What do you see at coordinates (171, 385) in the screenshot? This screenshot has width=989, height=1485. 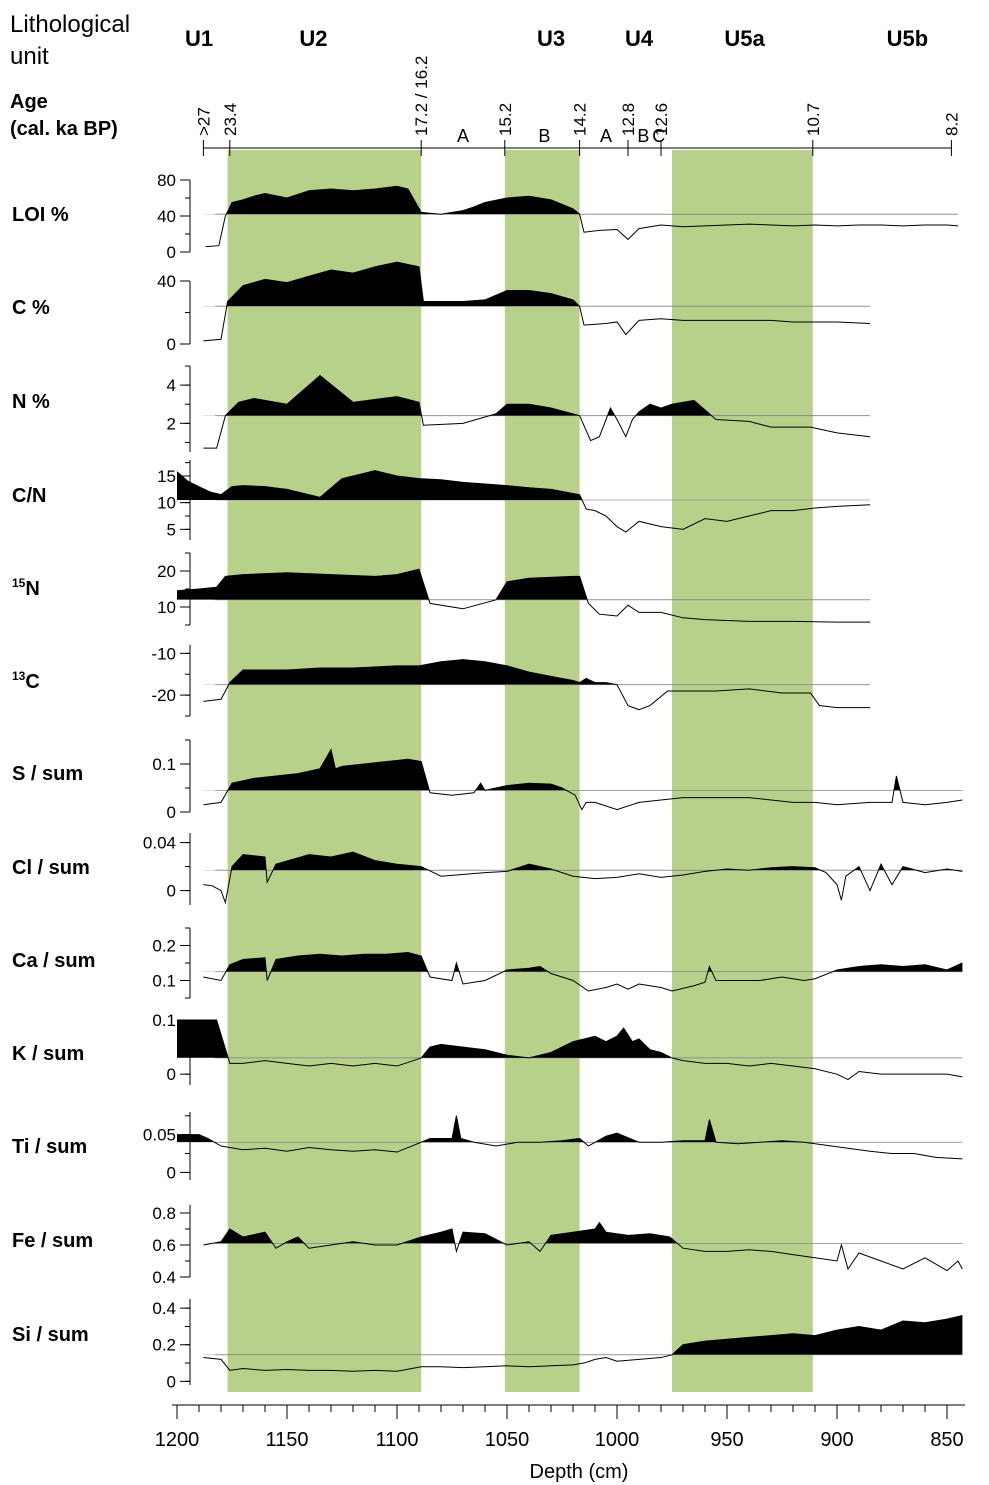 I see `y-tick-label-2-1: 4` at bounding box center [171, 385].